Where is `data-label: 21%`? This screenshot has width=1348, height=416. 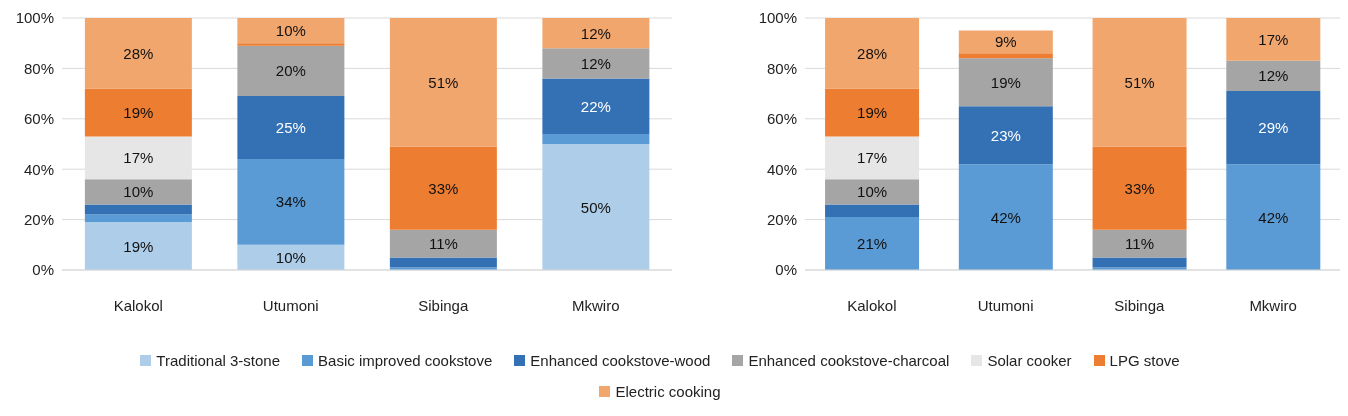 data-label: 21% is located at coordinates (872, 244).